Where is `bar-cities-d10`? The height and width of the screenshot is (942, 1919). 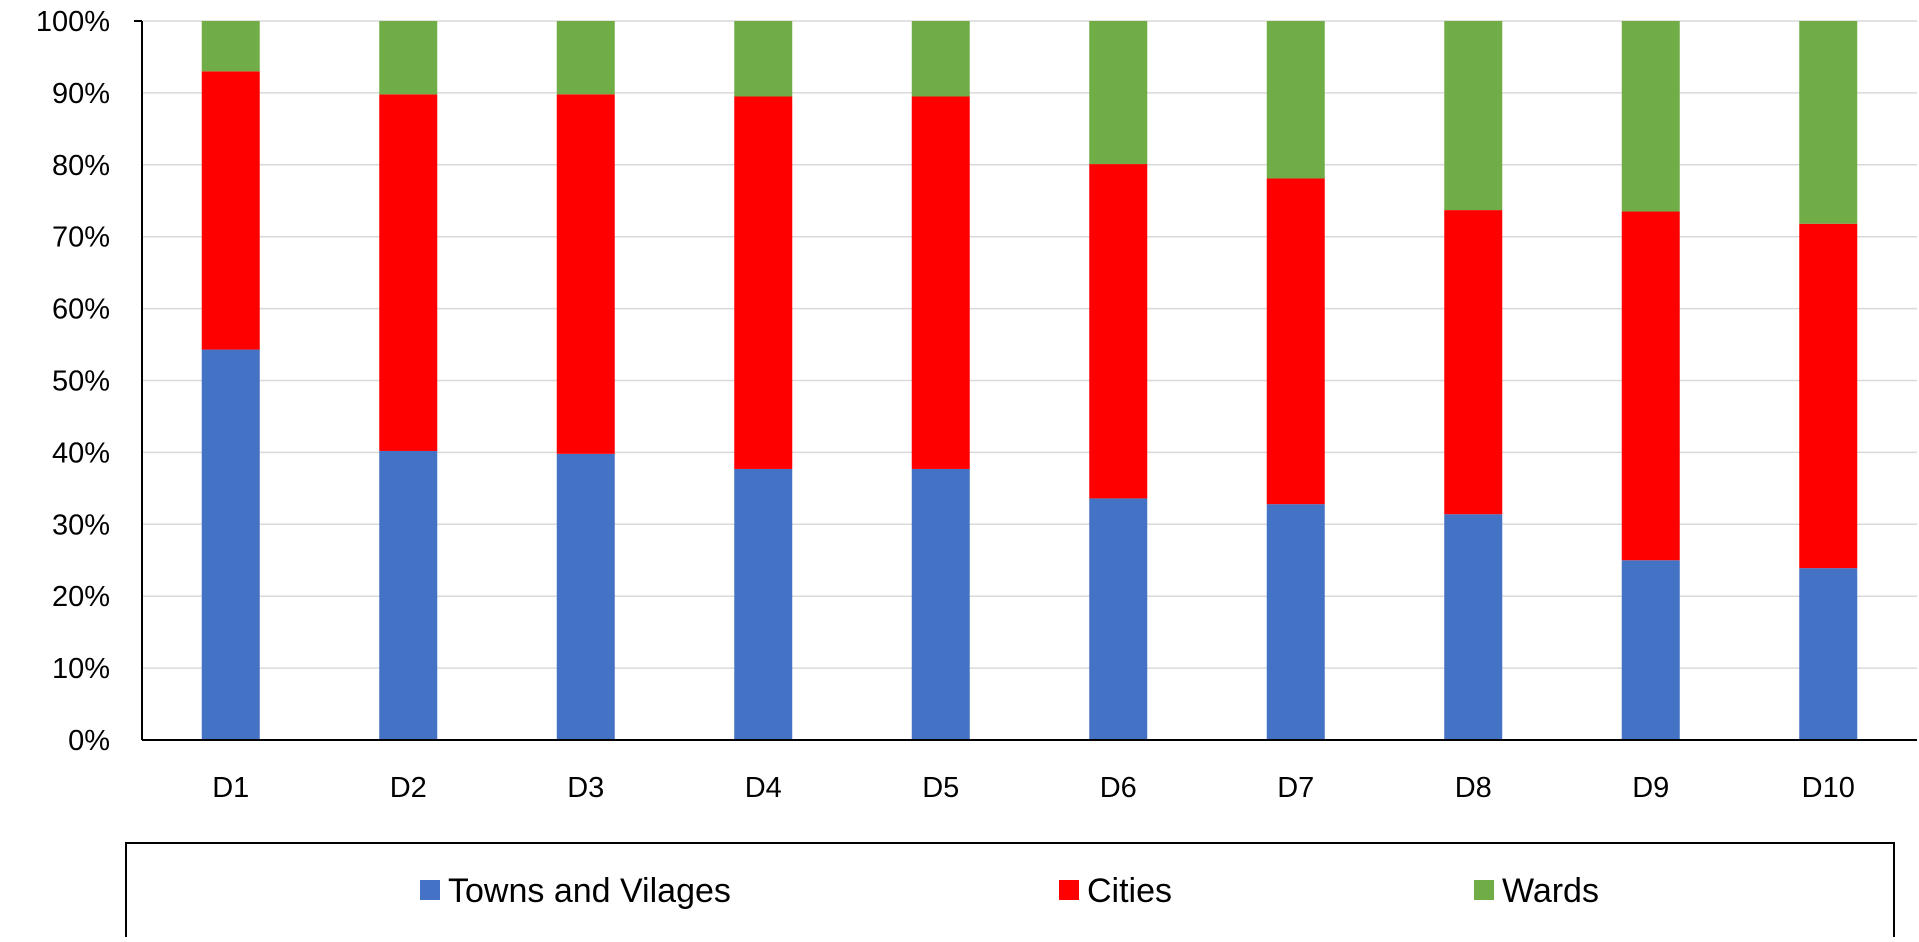
bar-cities-d10 is located at coordinates (1828, 396).